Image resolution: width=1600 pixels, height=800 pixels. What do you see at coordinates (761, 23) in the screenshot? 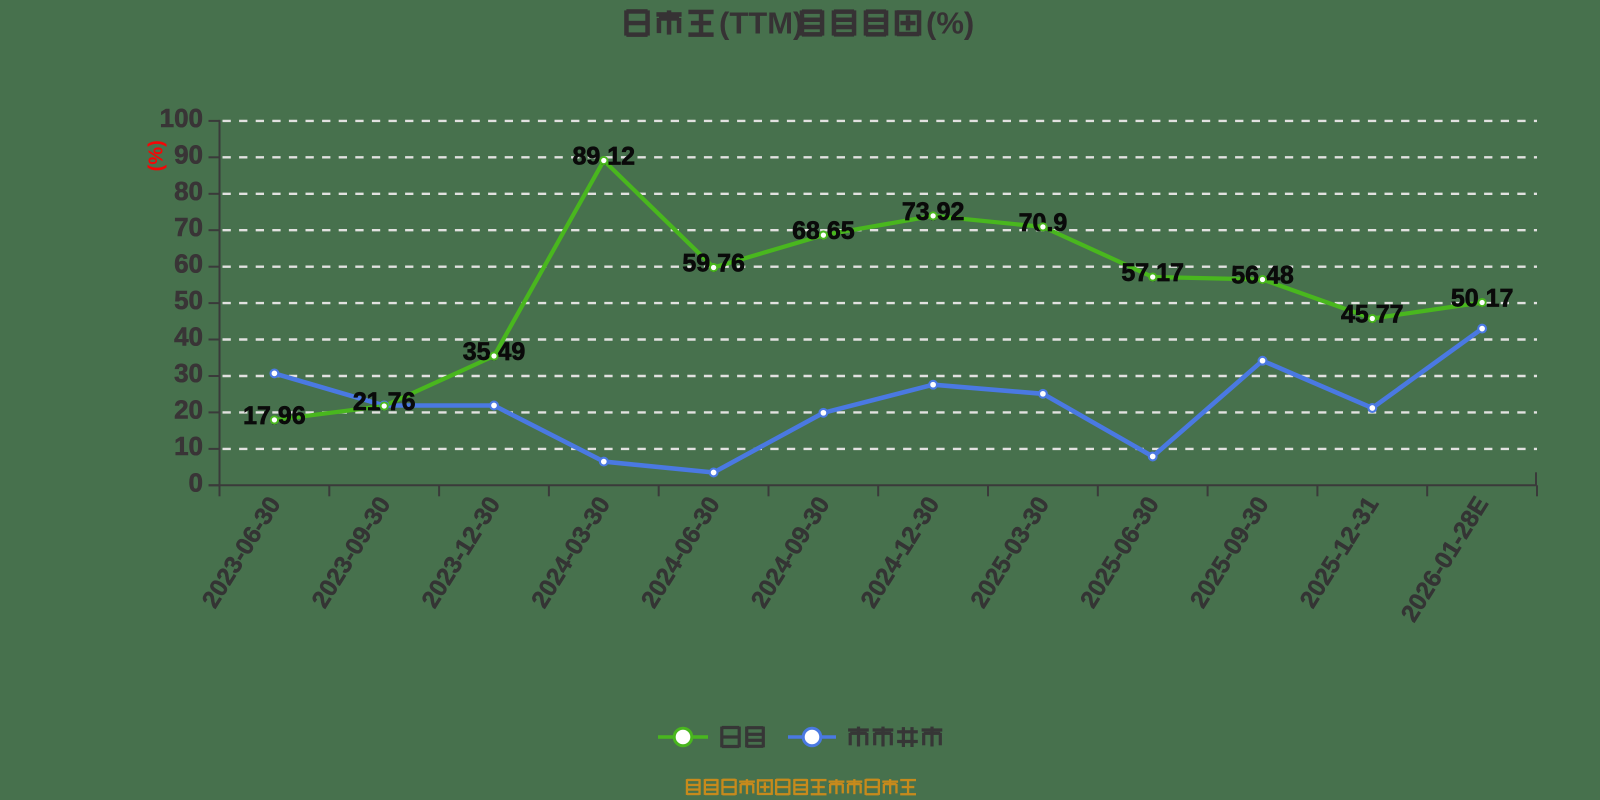
I see `svg-text: (TTM)` at bounding box center [761, 23].